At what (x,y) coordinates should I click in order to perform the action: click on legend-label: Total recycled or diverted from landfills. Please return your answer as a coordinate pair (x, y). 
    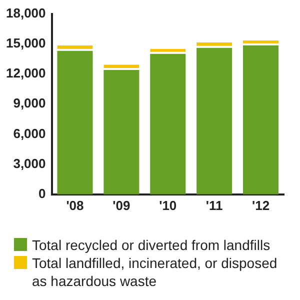
    Looking at the image, I should click on (151, 245).